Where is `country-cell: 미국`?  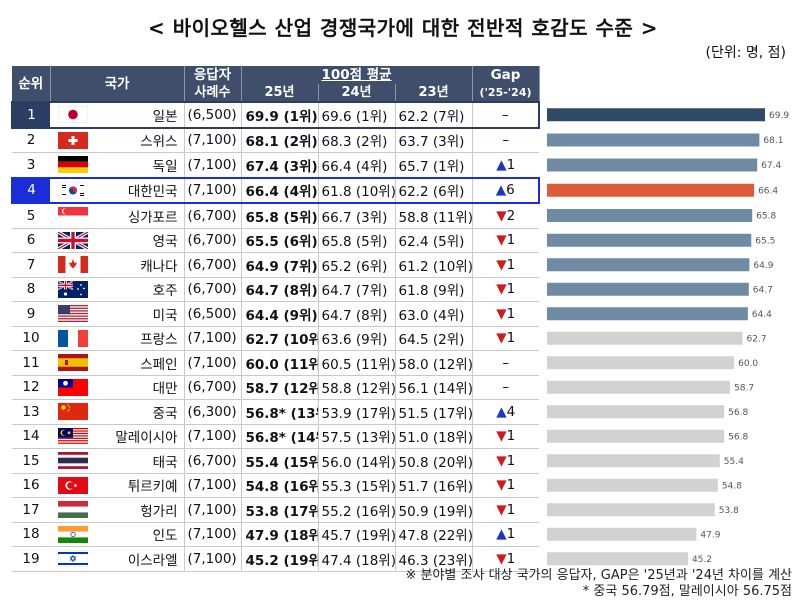
country-cell: 미국 is located at coordinates (140, 314).